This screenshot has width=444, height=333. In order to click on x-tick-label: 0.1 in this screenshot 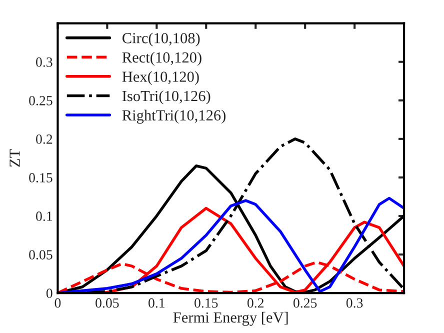, I will do `click(156, 303)`.